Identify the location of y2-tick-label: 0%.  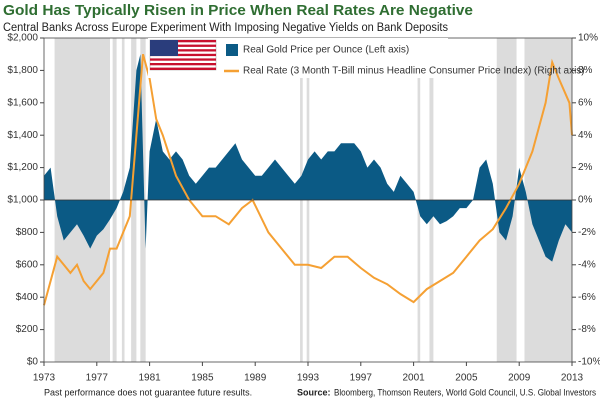
(585, 200).